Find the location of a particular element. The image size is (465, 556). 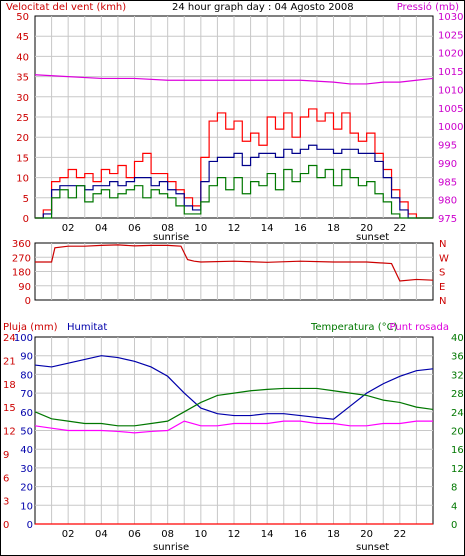

temperature-tick-label: 32 is located at coordinates (457, 375).